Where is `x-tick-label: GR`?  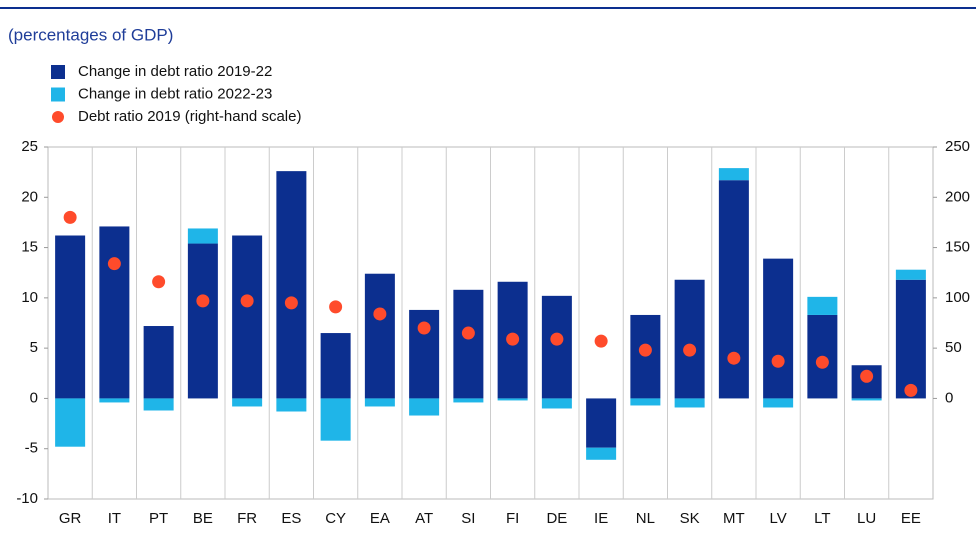 x-tick-label: GR is located at coordinates (70, 518).